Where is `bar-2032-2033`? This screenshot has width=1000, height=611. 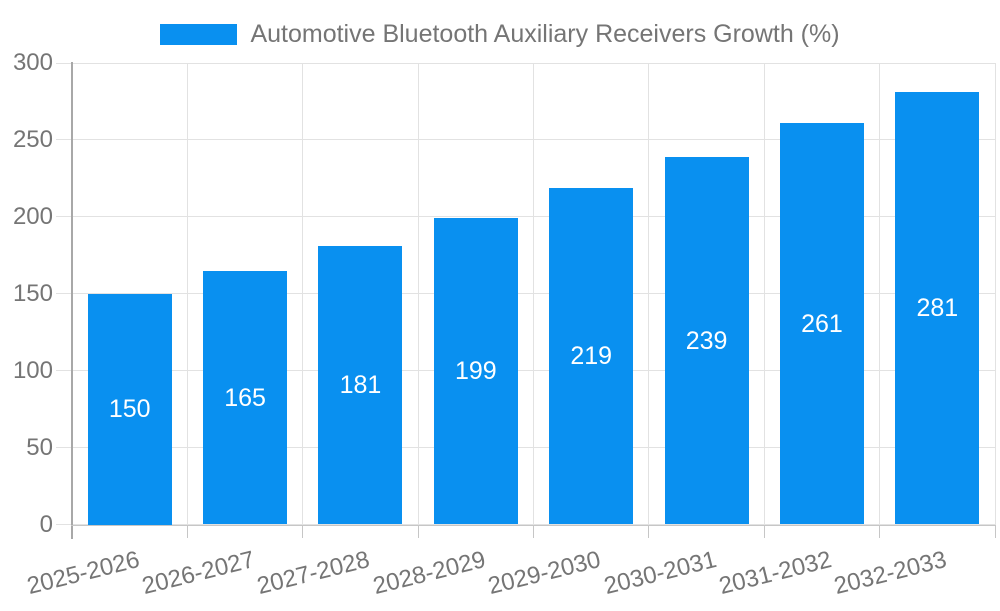 bar-2032-2033 is located at coordinates (937, 308).